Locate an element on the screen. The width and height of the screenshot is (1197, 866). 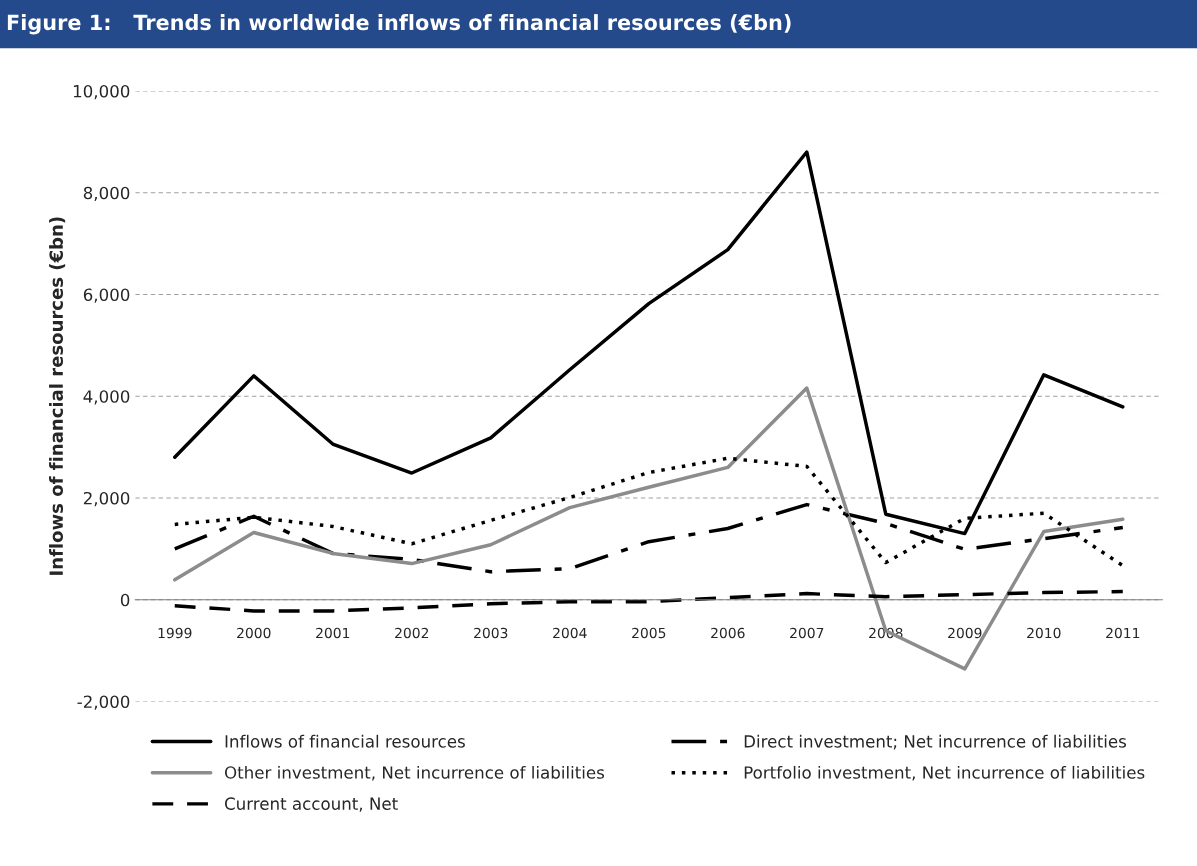
y-tick-label: 4,000 is located at coordinates (106, 397).